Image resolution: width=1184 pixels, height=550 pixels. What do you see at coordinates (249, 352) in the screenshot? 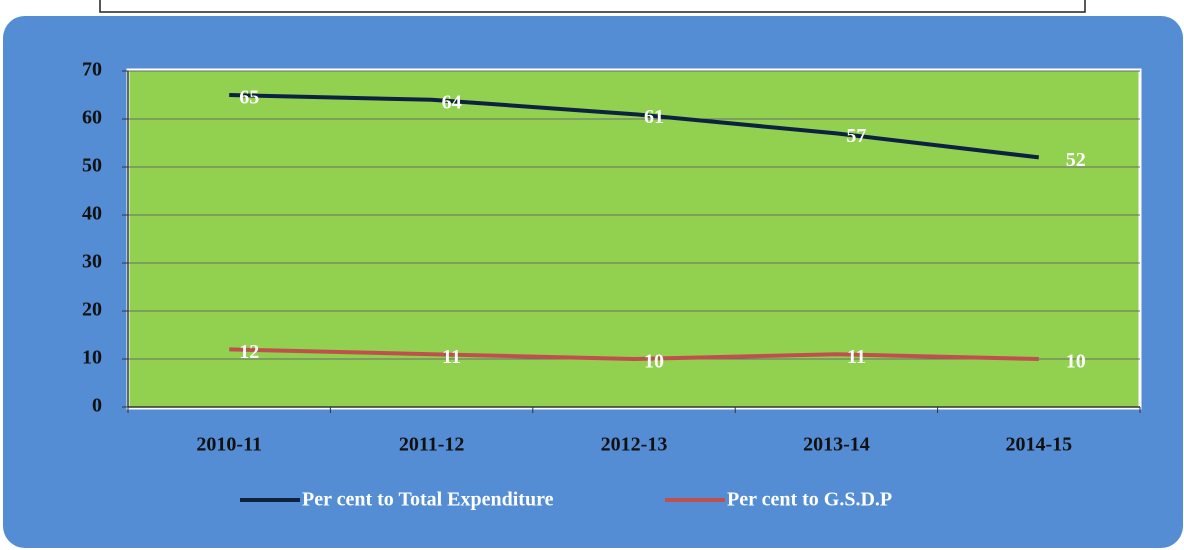
I see `data-label: 12` at bounding box center [249, 352].